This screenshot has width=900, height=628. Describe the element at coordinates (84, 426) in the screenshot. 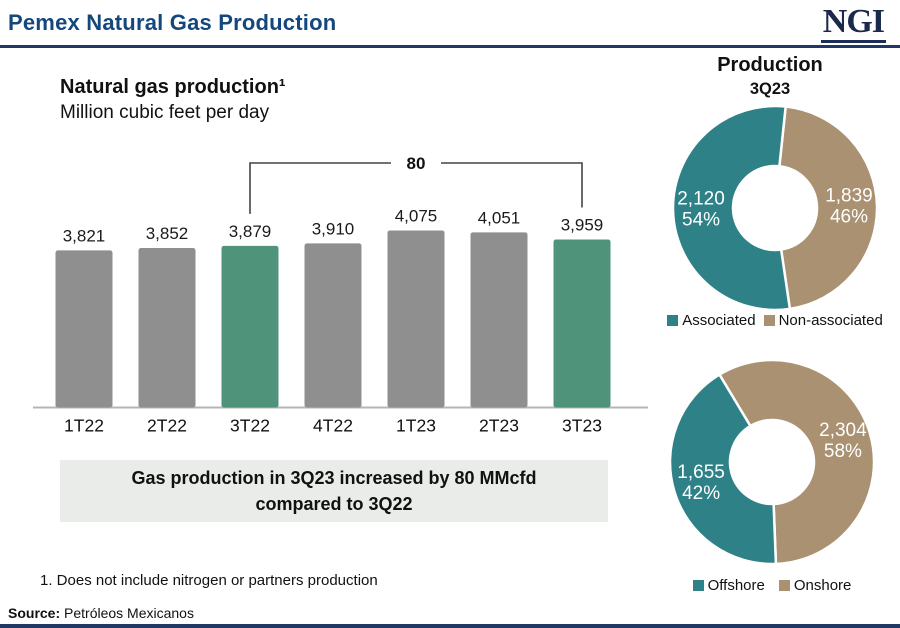

I see `x-tick-1T22: 1T22` at that location.